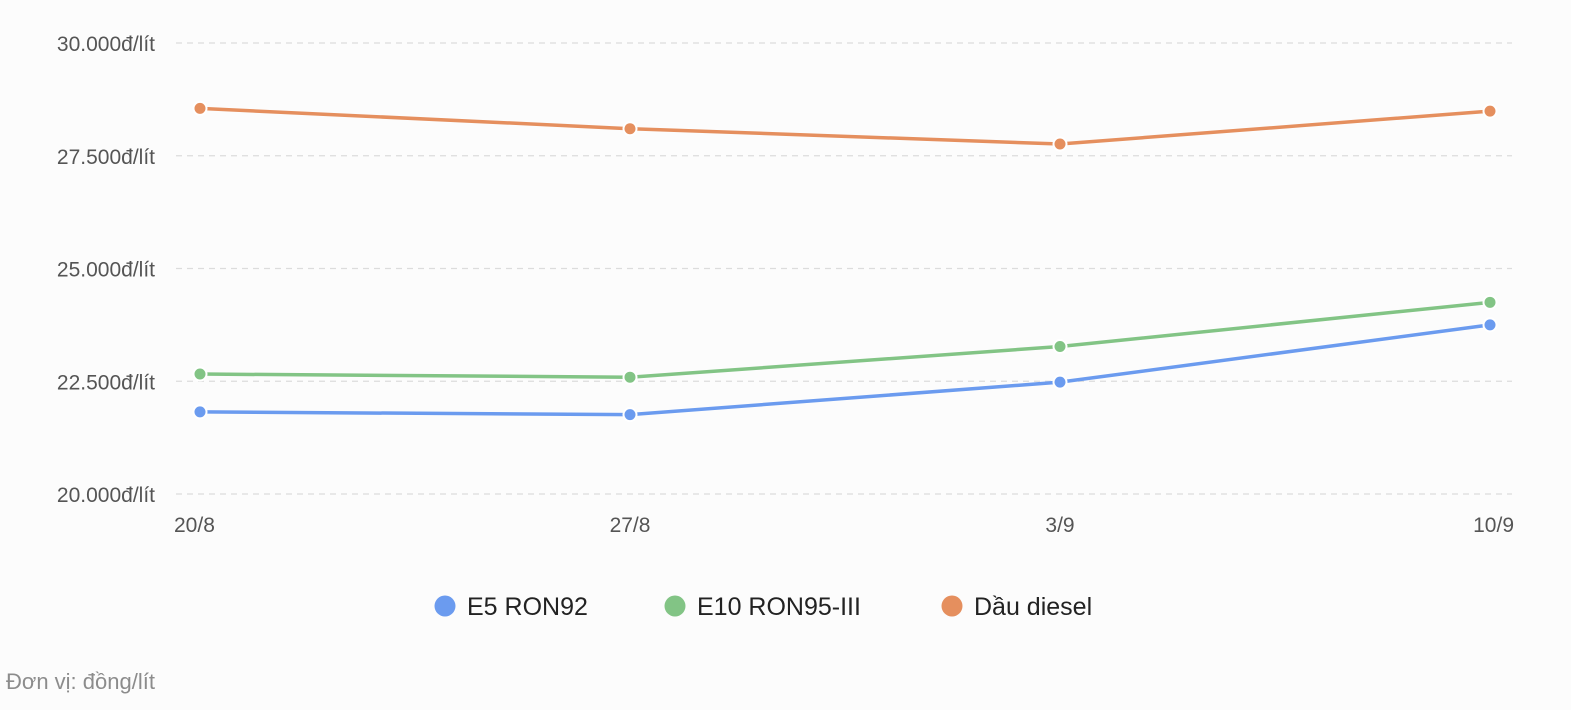  What do you see at coordinates (194, 525) in the screenshot?
I see `x-tick-label: 20/8` at bounding box center [194, 525].